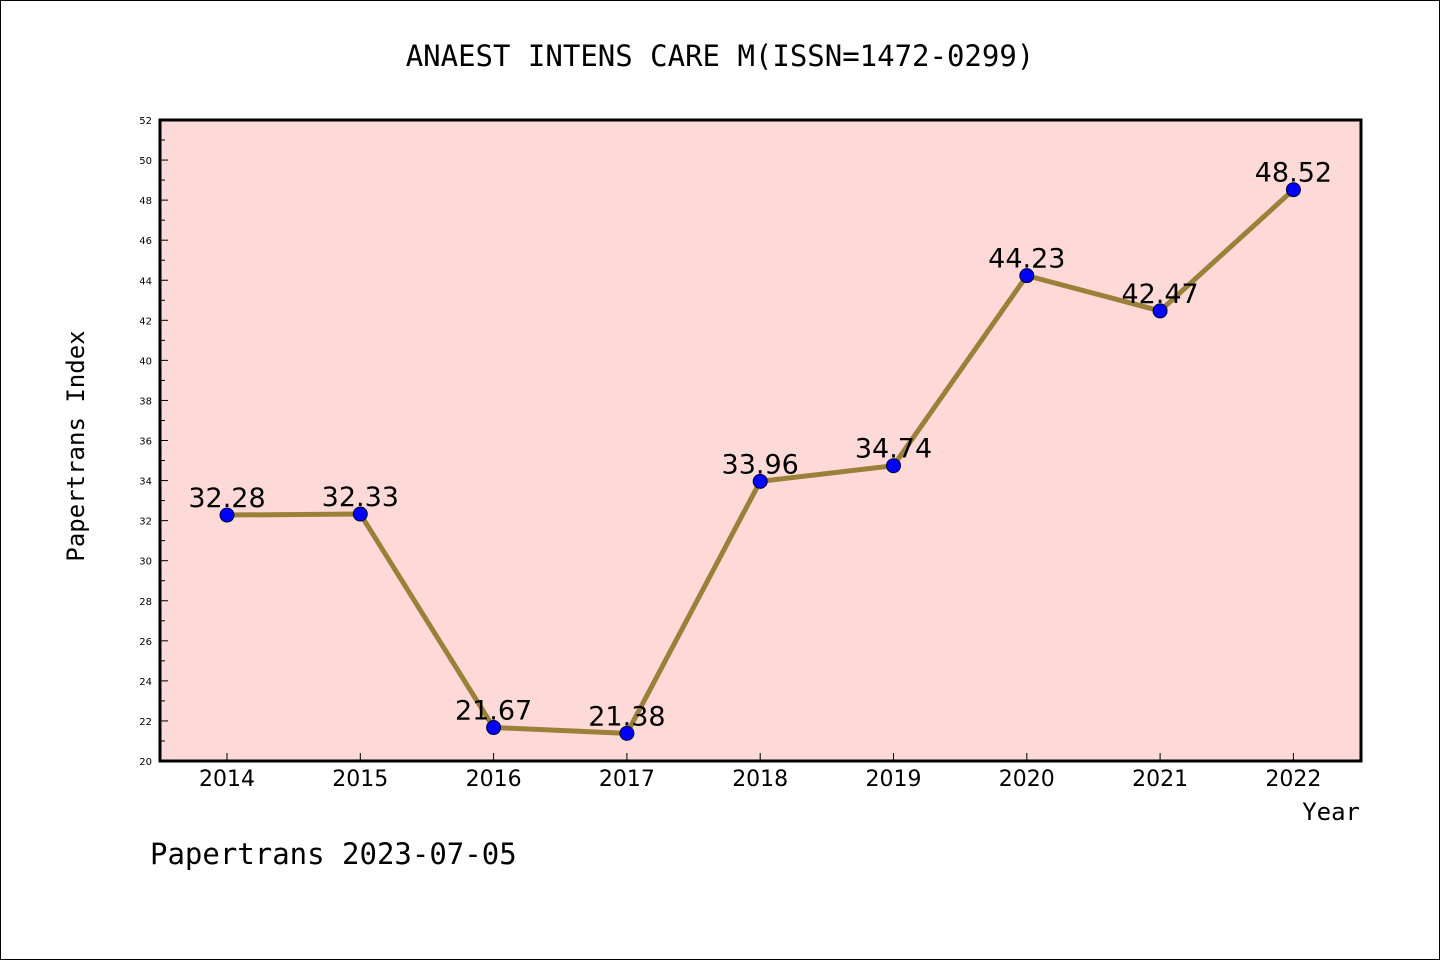 The height and width of the screenshot is (960, 1440). What do you see at coordinates (145, 562) in the screenshot?
I see `y-tick-label: 30` at bounding box center [145, 562].